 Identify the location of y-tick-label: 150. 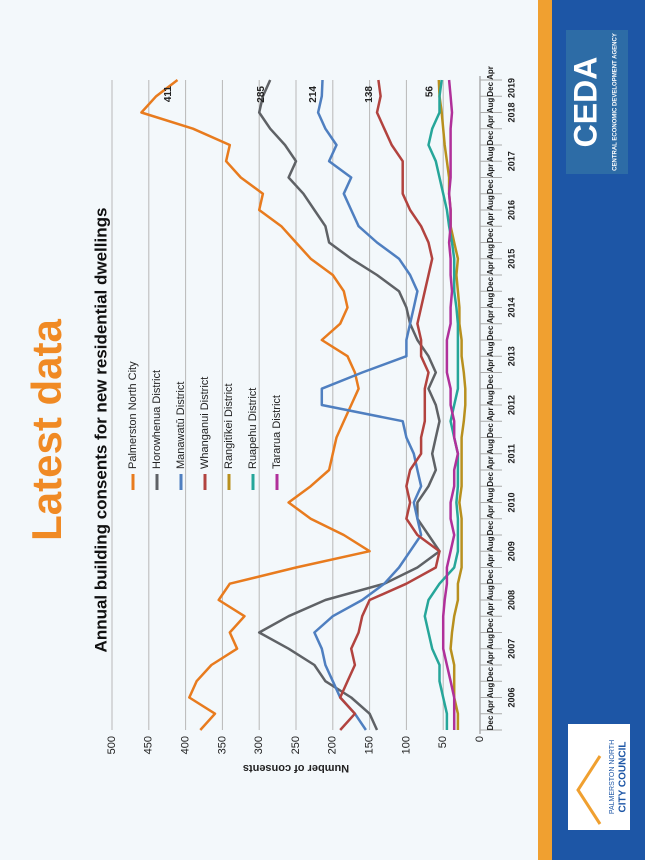
(370, 745).